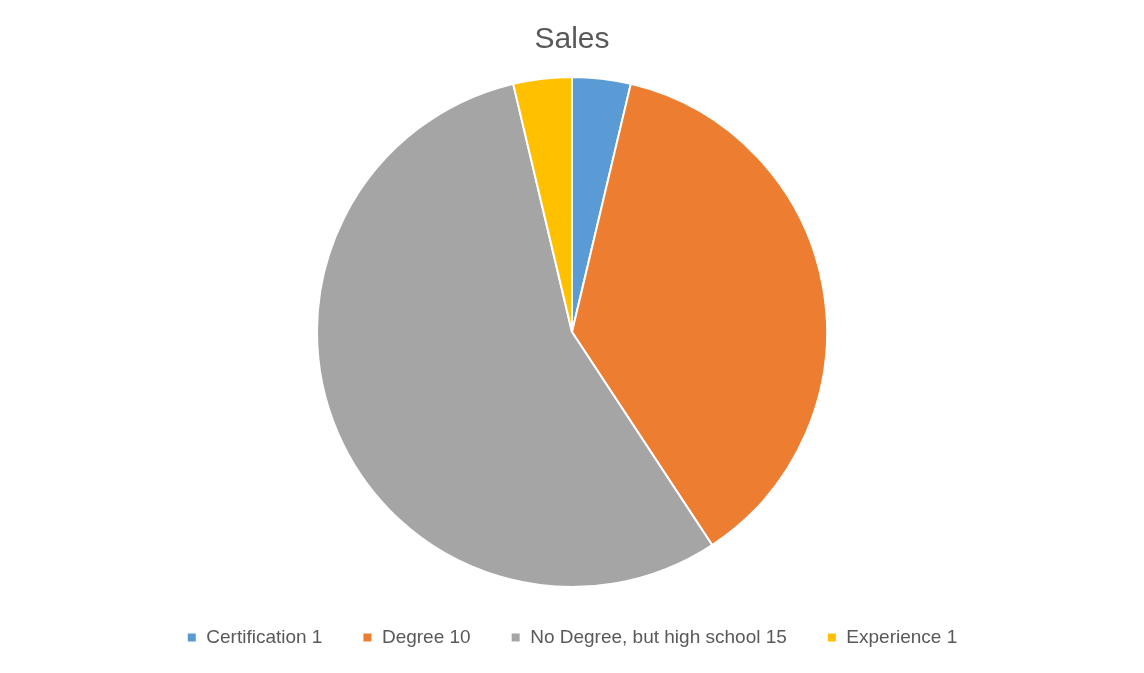  Describe the element at coordinates (902, 636) in the screenshot. I see `legend-label: Experience 1` at that location.